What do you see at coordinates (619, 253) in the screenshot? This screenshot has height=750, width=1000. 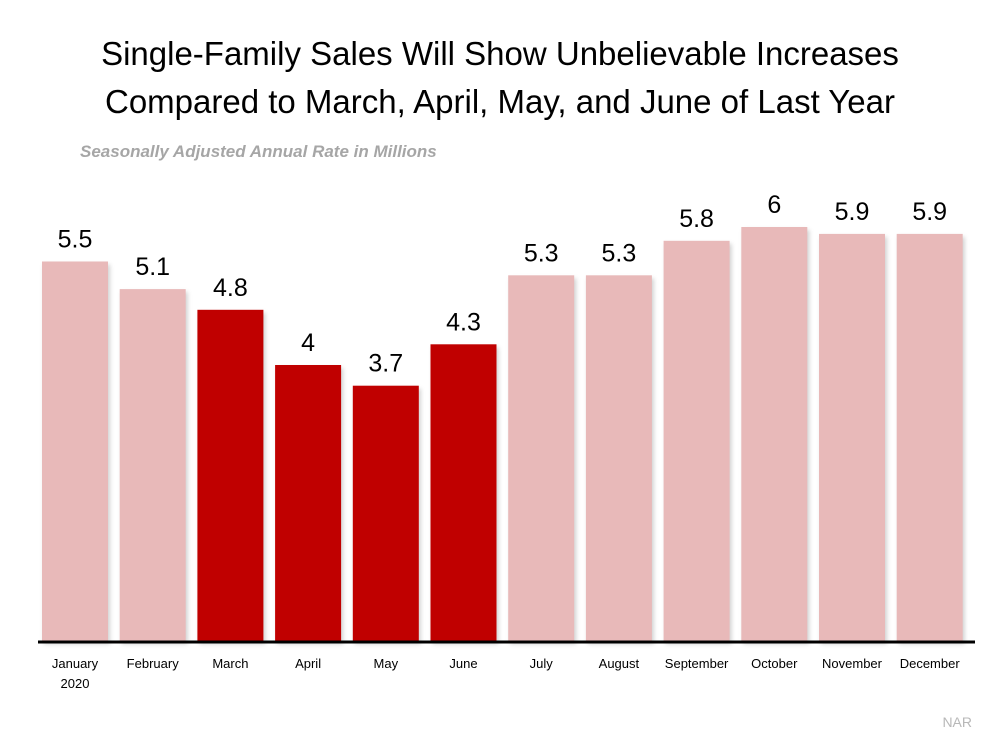 I see `data-label-august: 5.3` at bounding box center [619, 253].